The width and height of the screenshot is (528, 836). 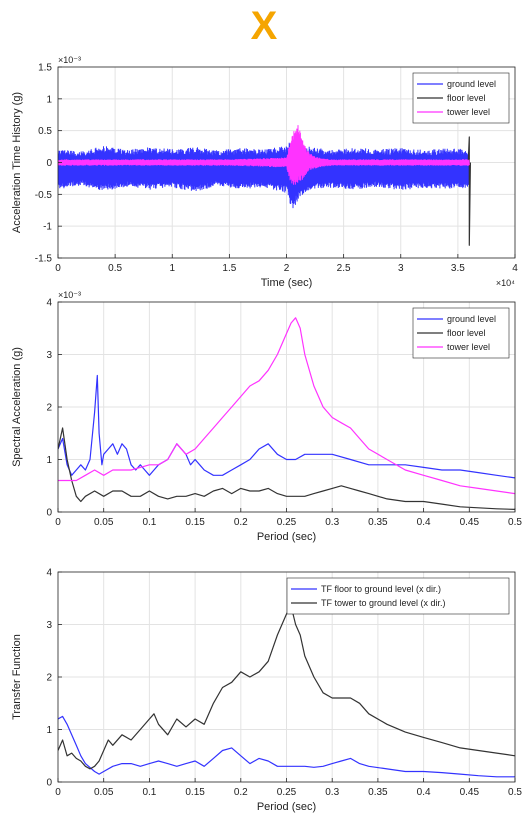 I want to click on y-tick-label: -1, so click(x=47, y=227).